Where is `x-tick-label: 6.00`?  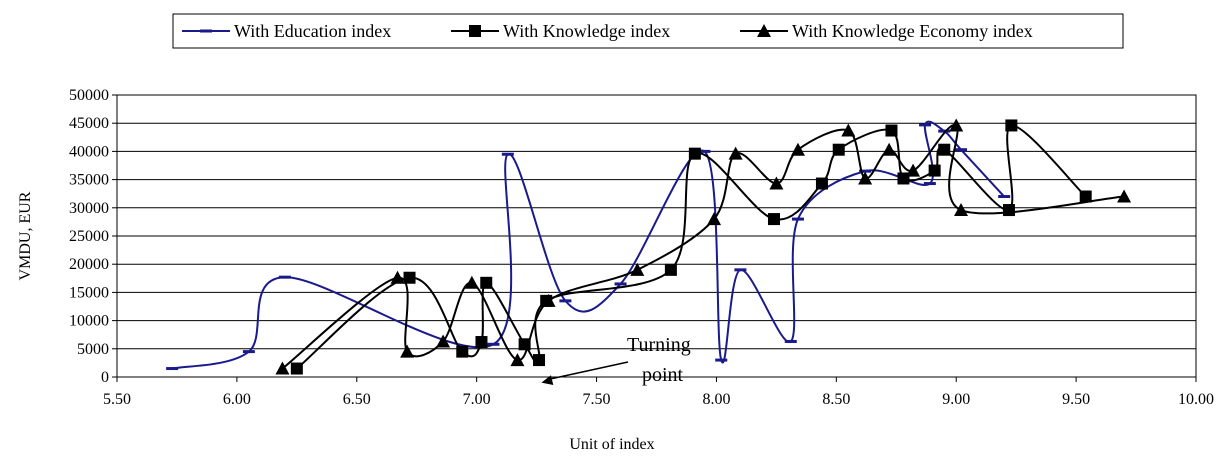 x-tick-label: 6.00 is located at coordinates (237, 399).